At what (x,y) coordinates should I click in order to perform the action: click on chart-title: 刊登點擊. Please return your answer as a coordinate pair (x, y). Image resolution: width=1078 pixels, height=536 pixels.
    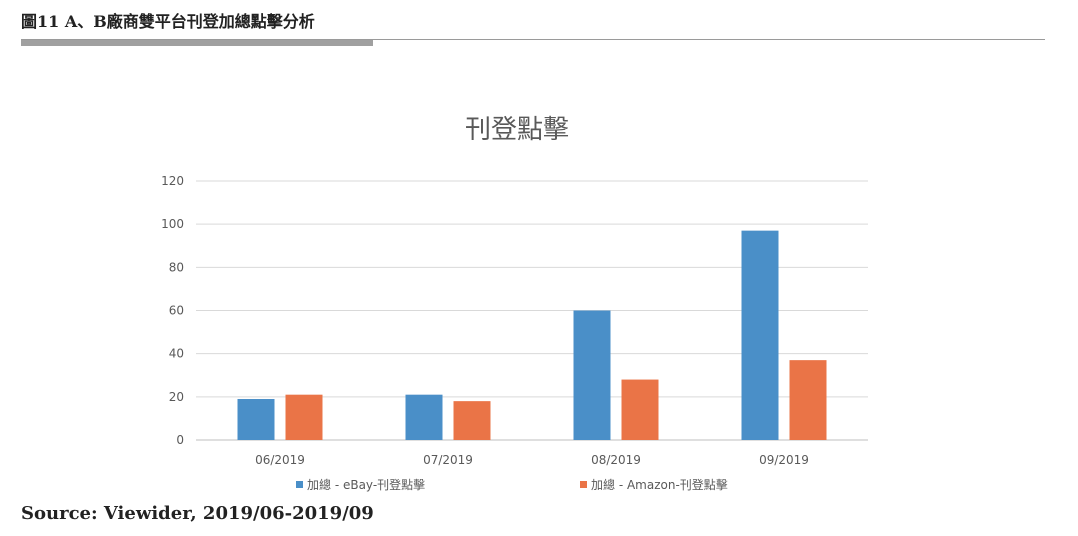
    Looking at the image, I should click on (517, 130).